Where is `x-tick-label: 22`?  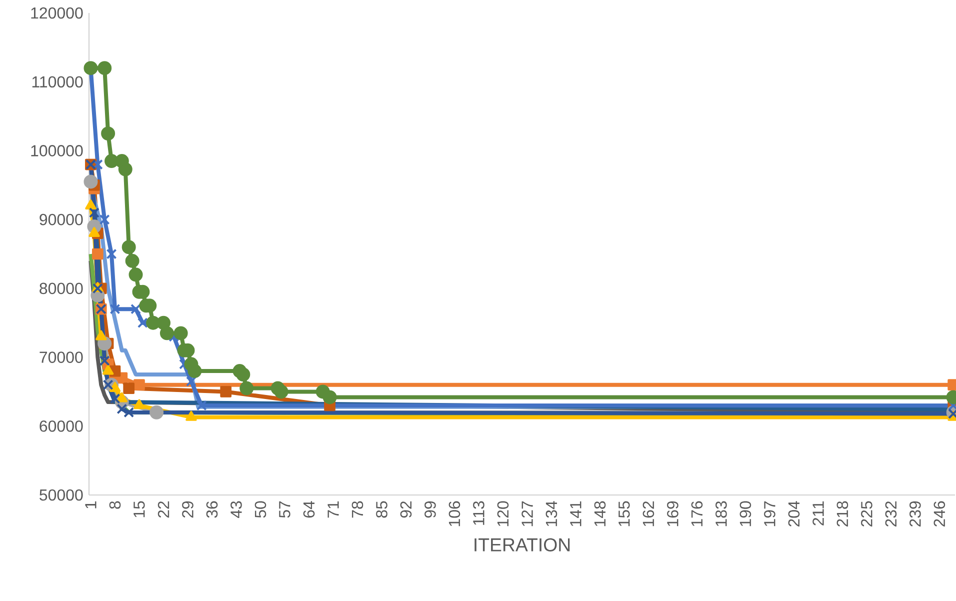
x-tick-label: 22 is located at coordinates (164, 509).